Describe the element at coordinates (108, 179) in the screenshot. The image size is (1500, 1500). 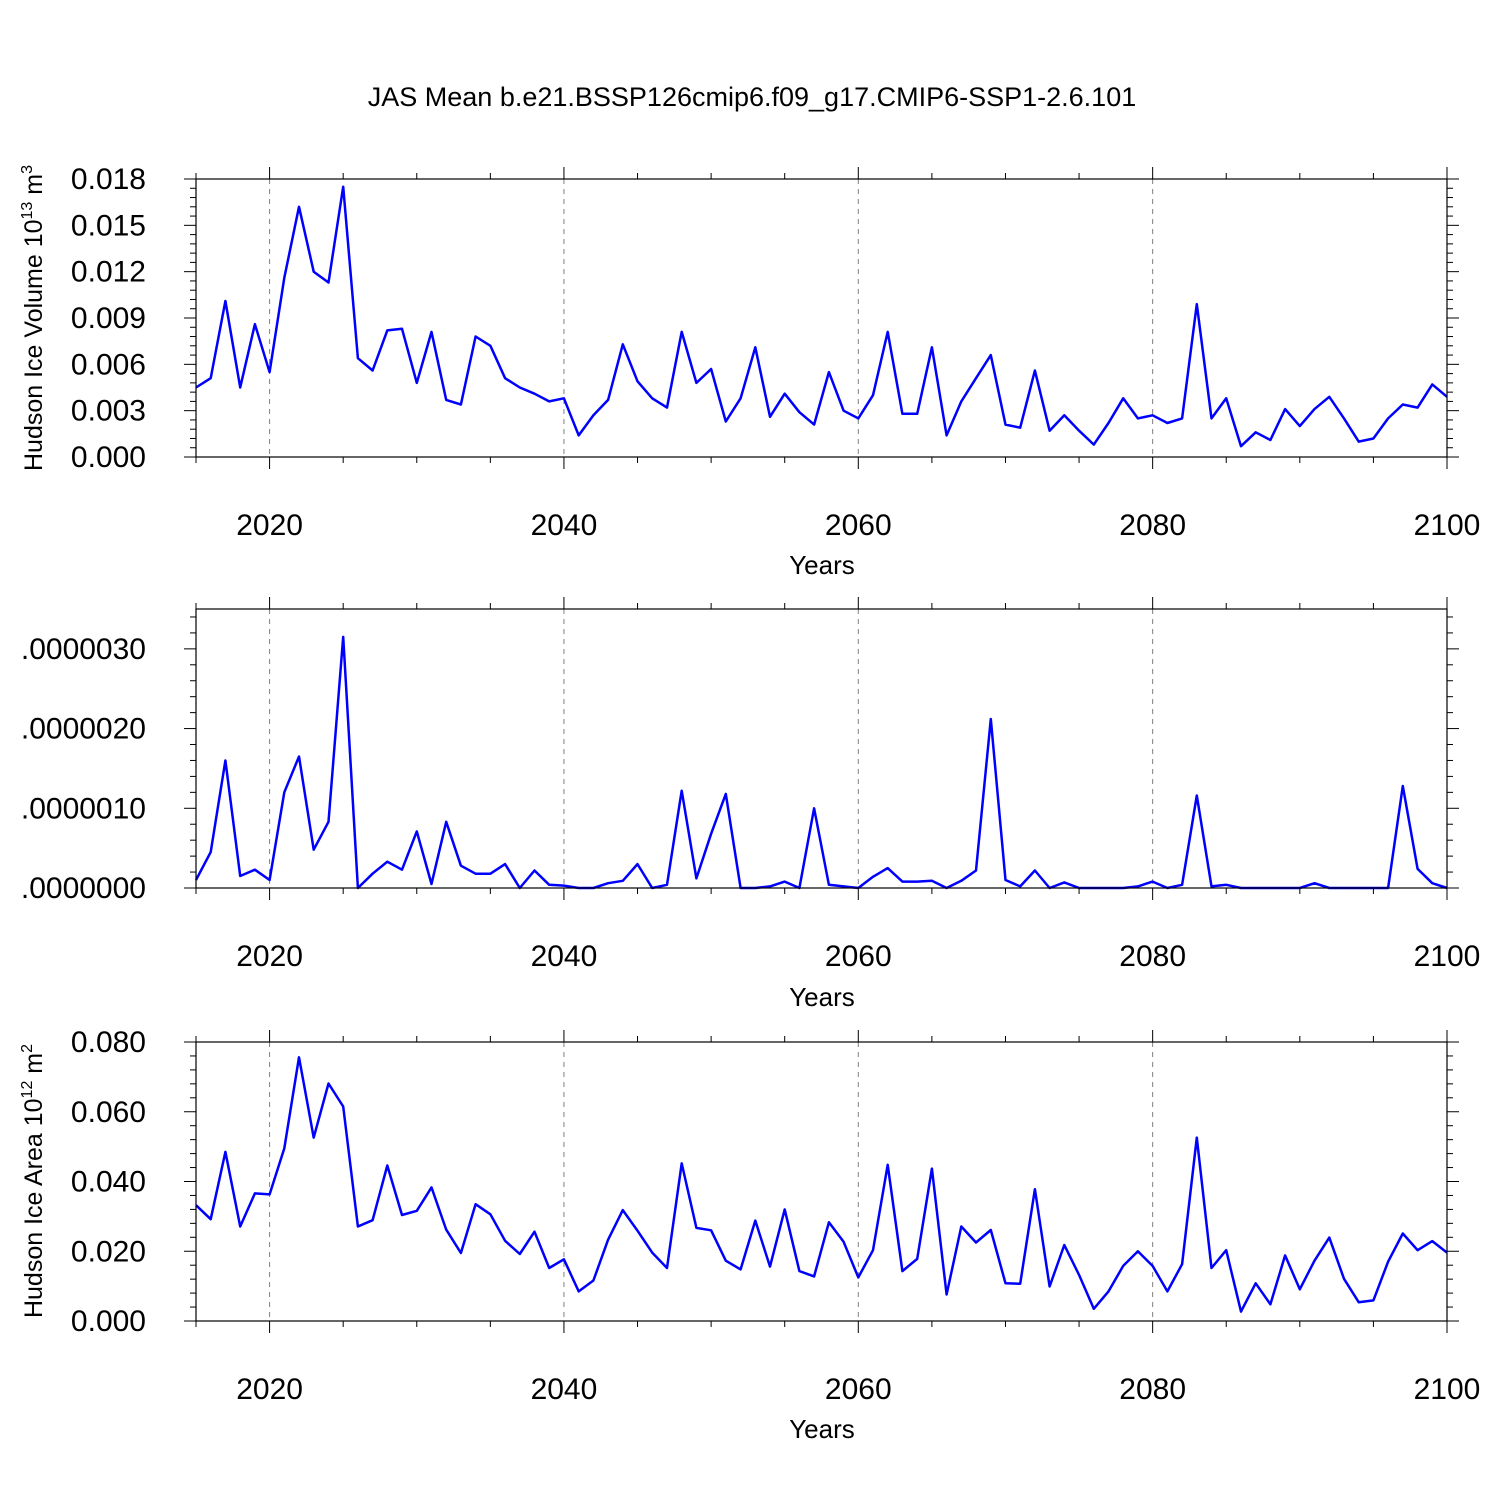
I see `y-tick-label: 0.018` at that location.